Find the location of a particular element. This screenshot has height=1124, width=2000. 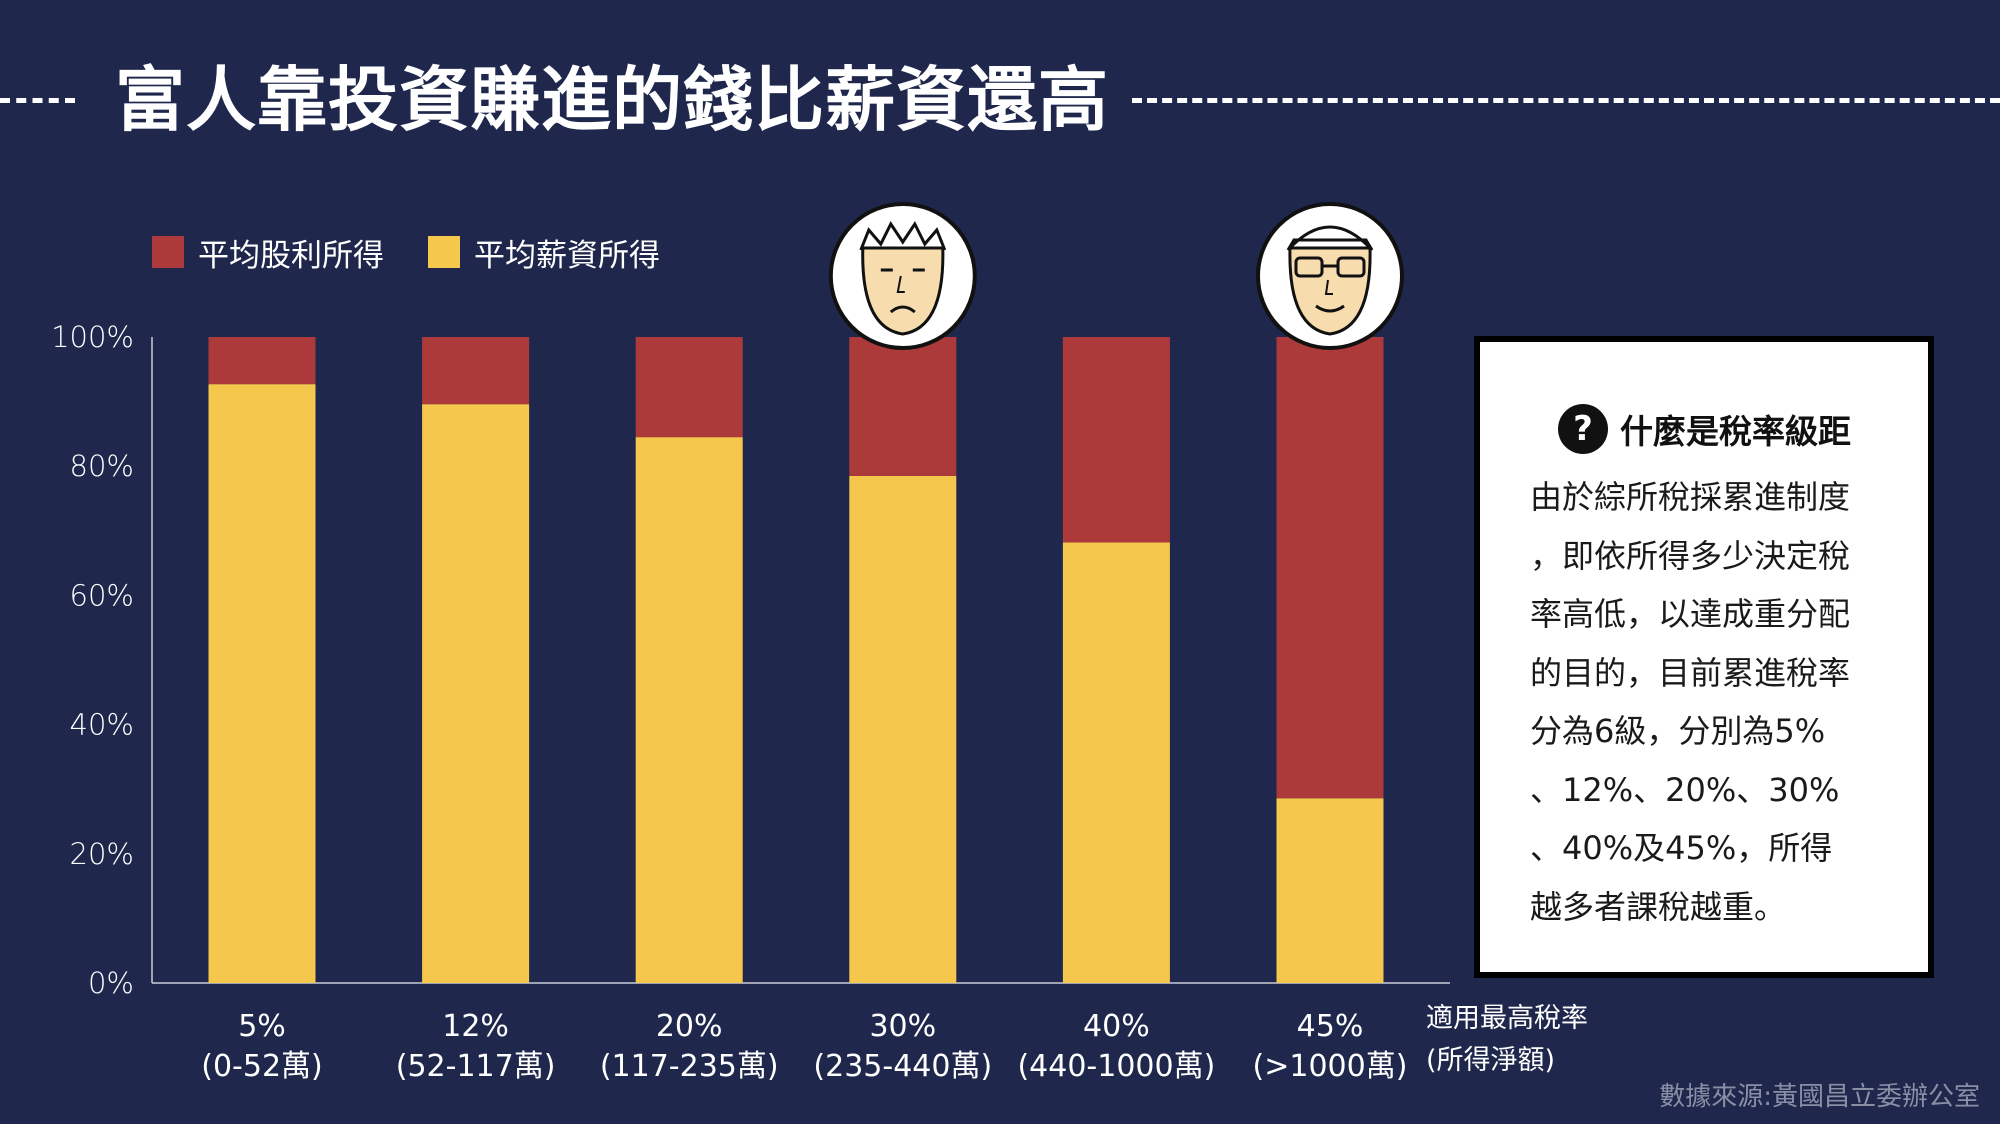

x-axis-note: 適用最高稅率 (所得淨額) is located at coordinates (1507, 1040).